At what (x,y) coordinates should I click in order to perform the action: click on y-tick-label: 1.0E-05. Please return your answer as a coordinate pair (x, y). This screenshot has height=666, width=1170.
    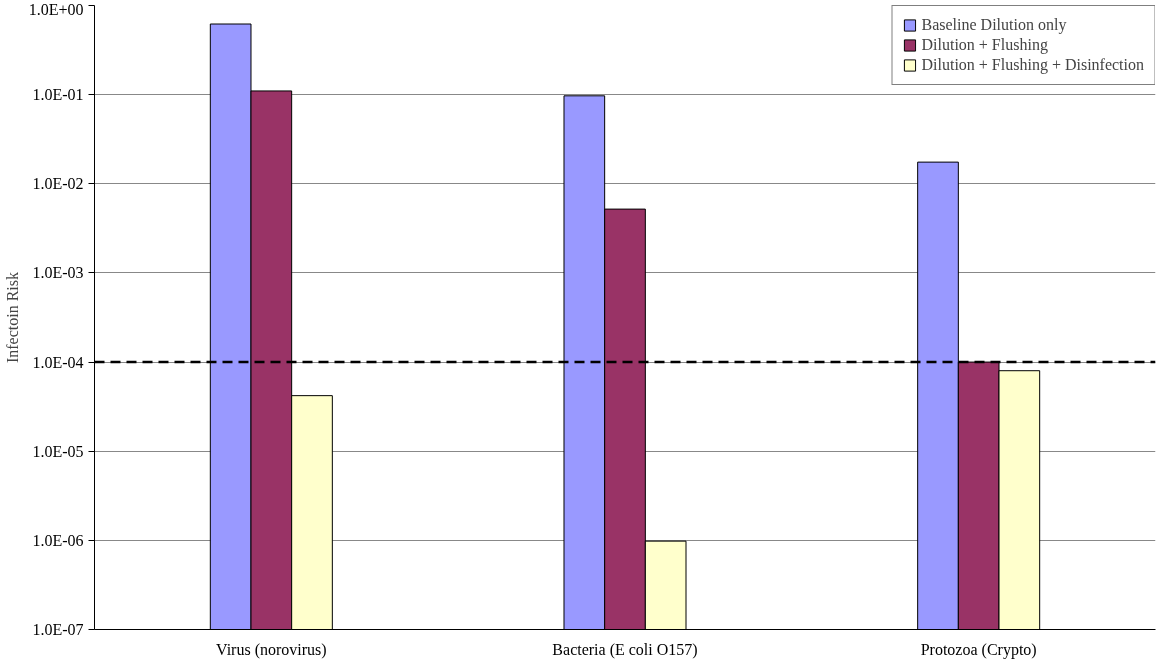
    Looking at the image, I should click on (58, 451).